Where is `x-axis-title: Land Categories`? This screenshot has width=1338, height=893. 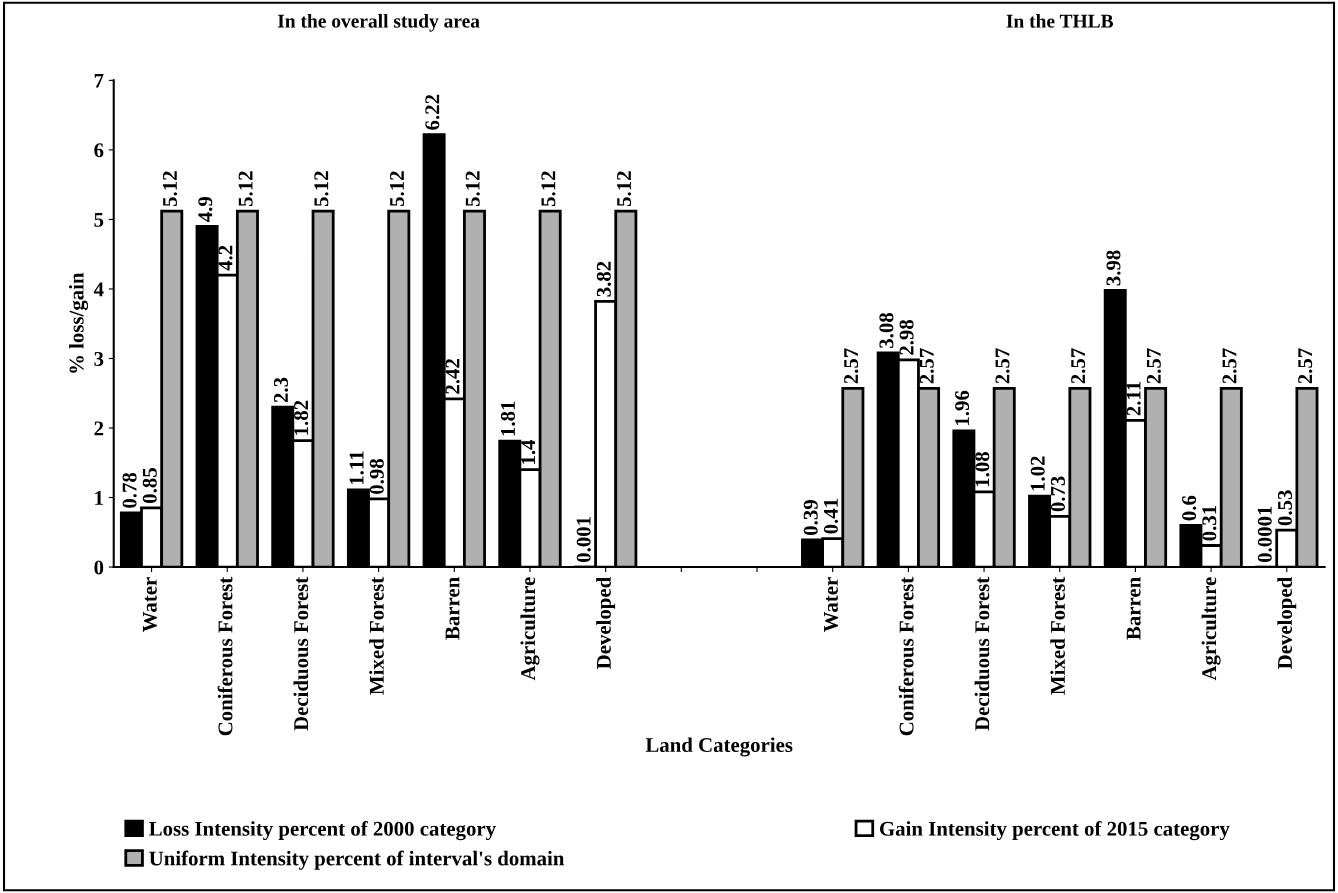
x-axis-title: Land Categories is located at coordinates (719, 747).